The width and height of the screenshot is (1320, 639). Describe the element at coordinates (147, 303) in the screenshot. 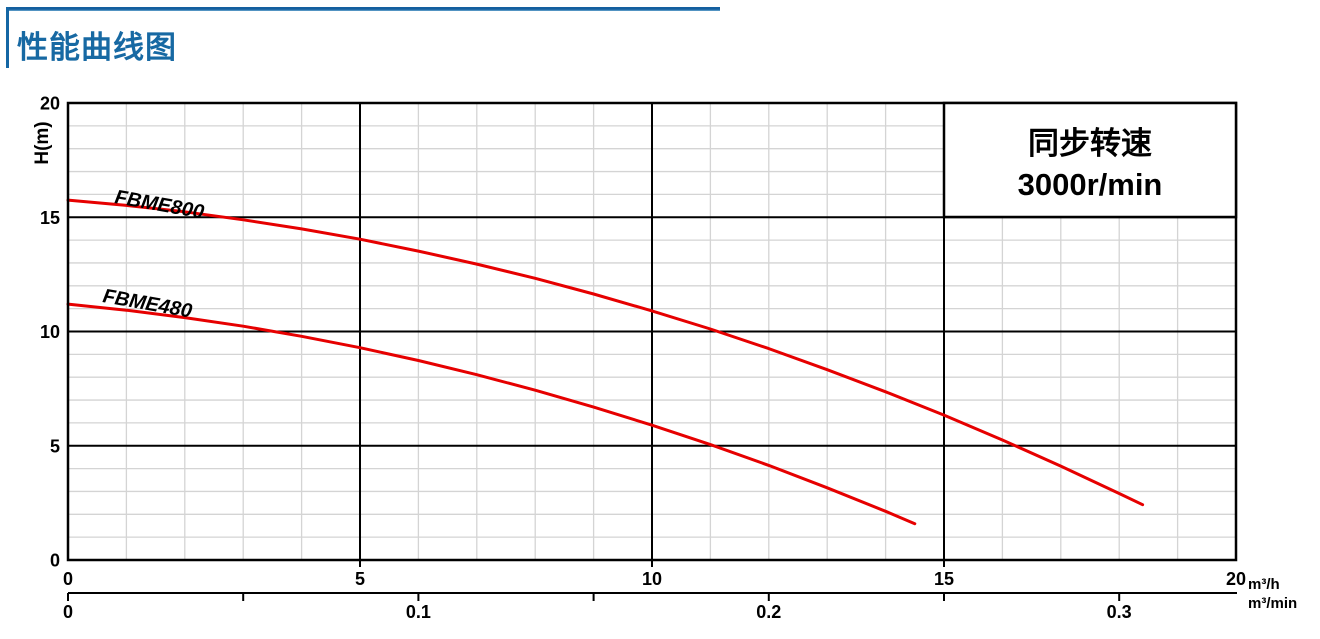

I see `series-label-FBME480: FBME480` at that location.